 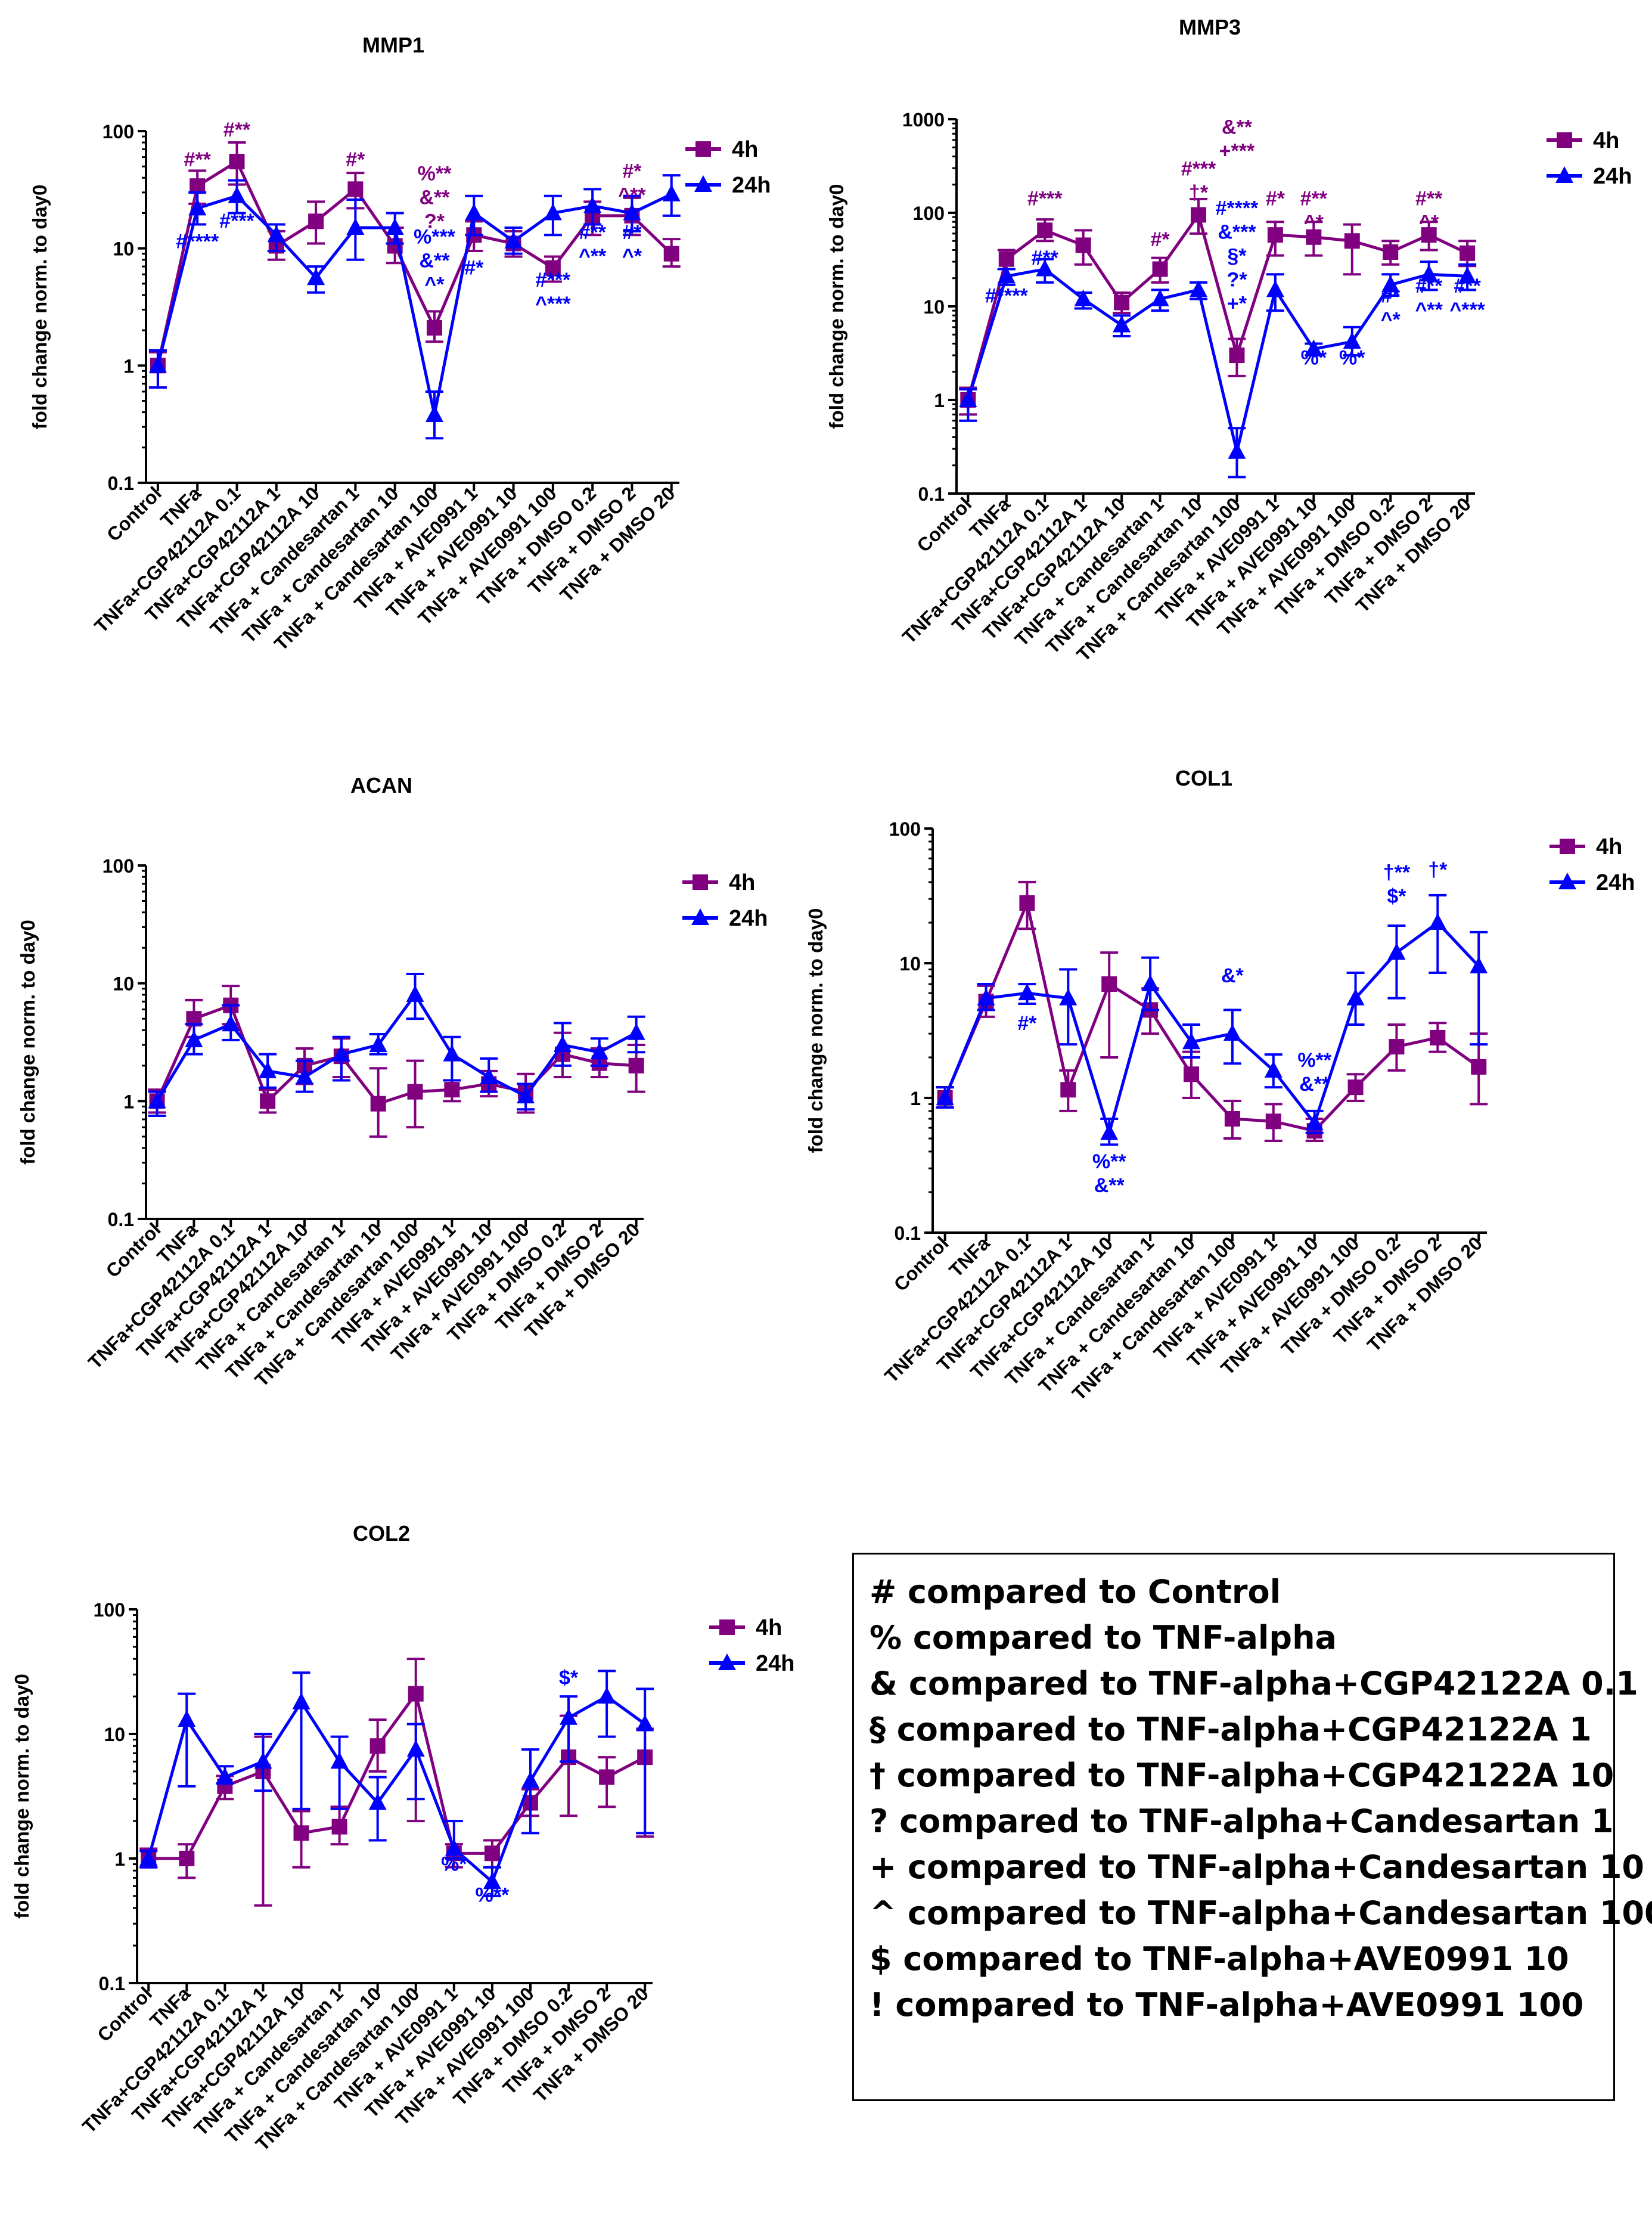 What do you see at coordinates (1397, 873) in the screenshot?
I see `col1-significance-label: †**` at bounding box center [1397, 873].